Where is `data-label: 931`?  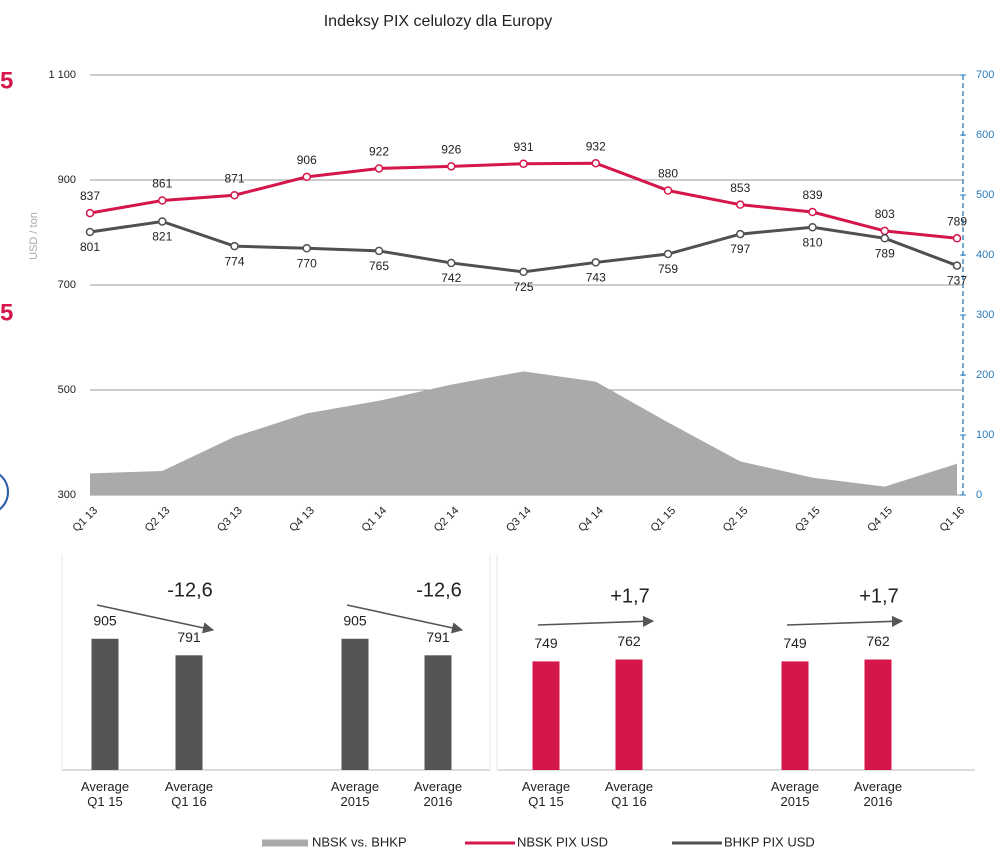
data-label: 931 is located at coordinates (523, 147).